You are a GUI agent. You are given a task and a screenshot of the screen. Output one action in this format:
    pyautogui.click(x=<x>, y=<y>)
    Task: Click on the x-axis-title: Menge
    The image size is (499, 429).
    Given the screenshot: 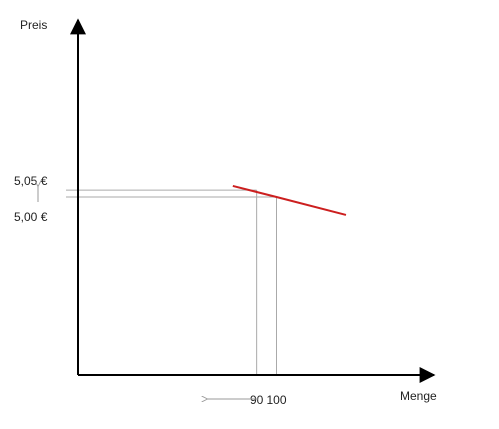 What is the action you would take?
    pyautogui.click(x=418, y=396)
    